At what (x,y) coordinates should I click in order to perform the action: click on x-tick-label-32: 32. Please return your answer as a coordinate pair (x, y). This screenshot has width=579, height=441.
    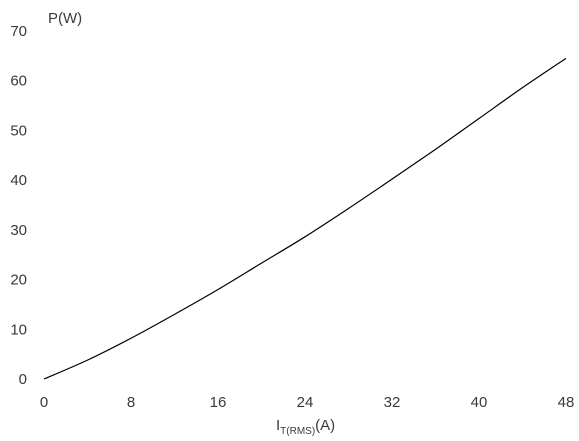
    Looking at the image, I should click on (392, 402).